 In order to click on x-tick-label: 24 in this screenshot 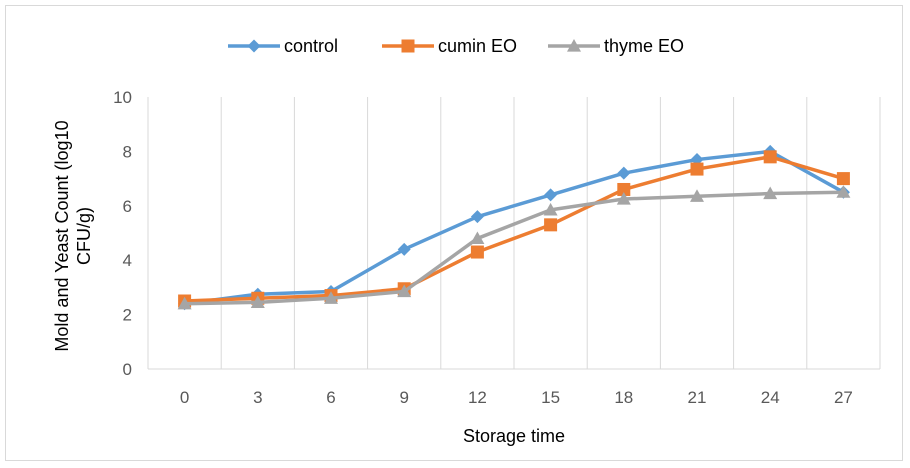, I will do `click(770, 397)`.